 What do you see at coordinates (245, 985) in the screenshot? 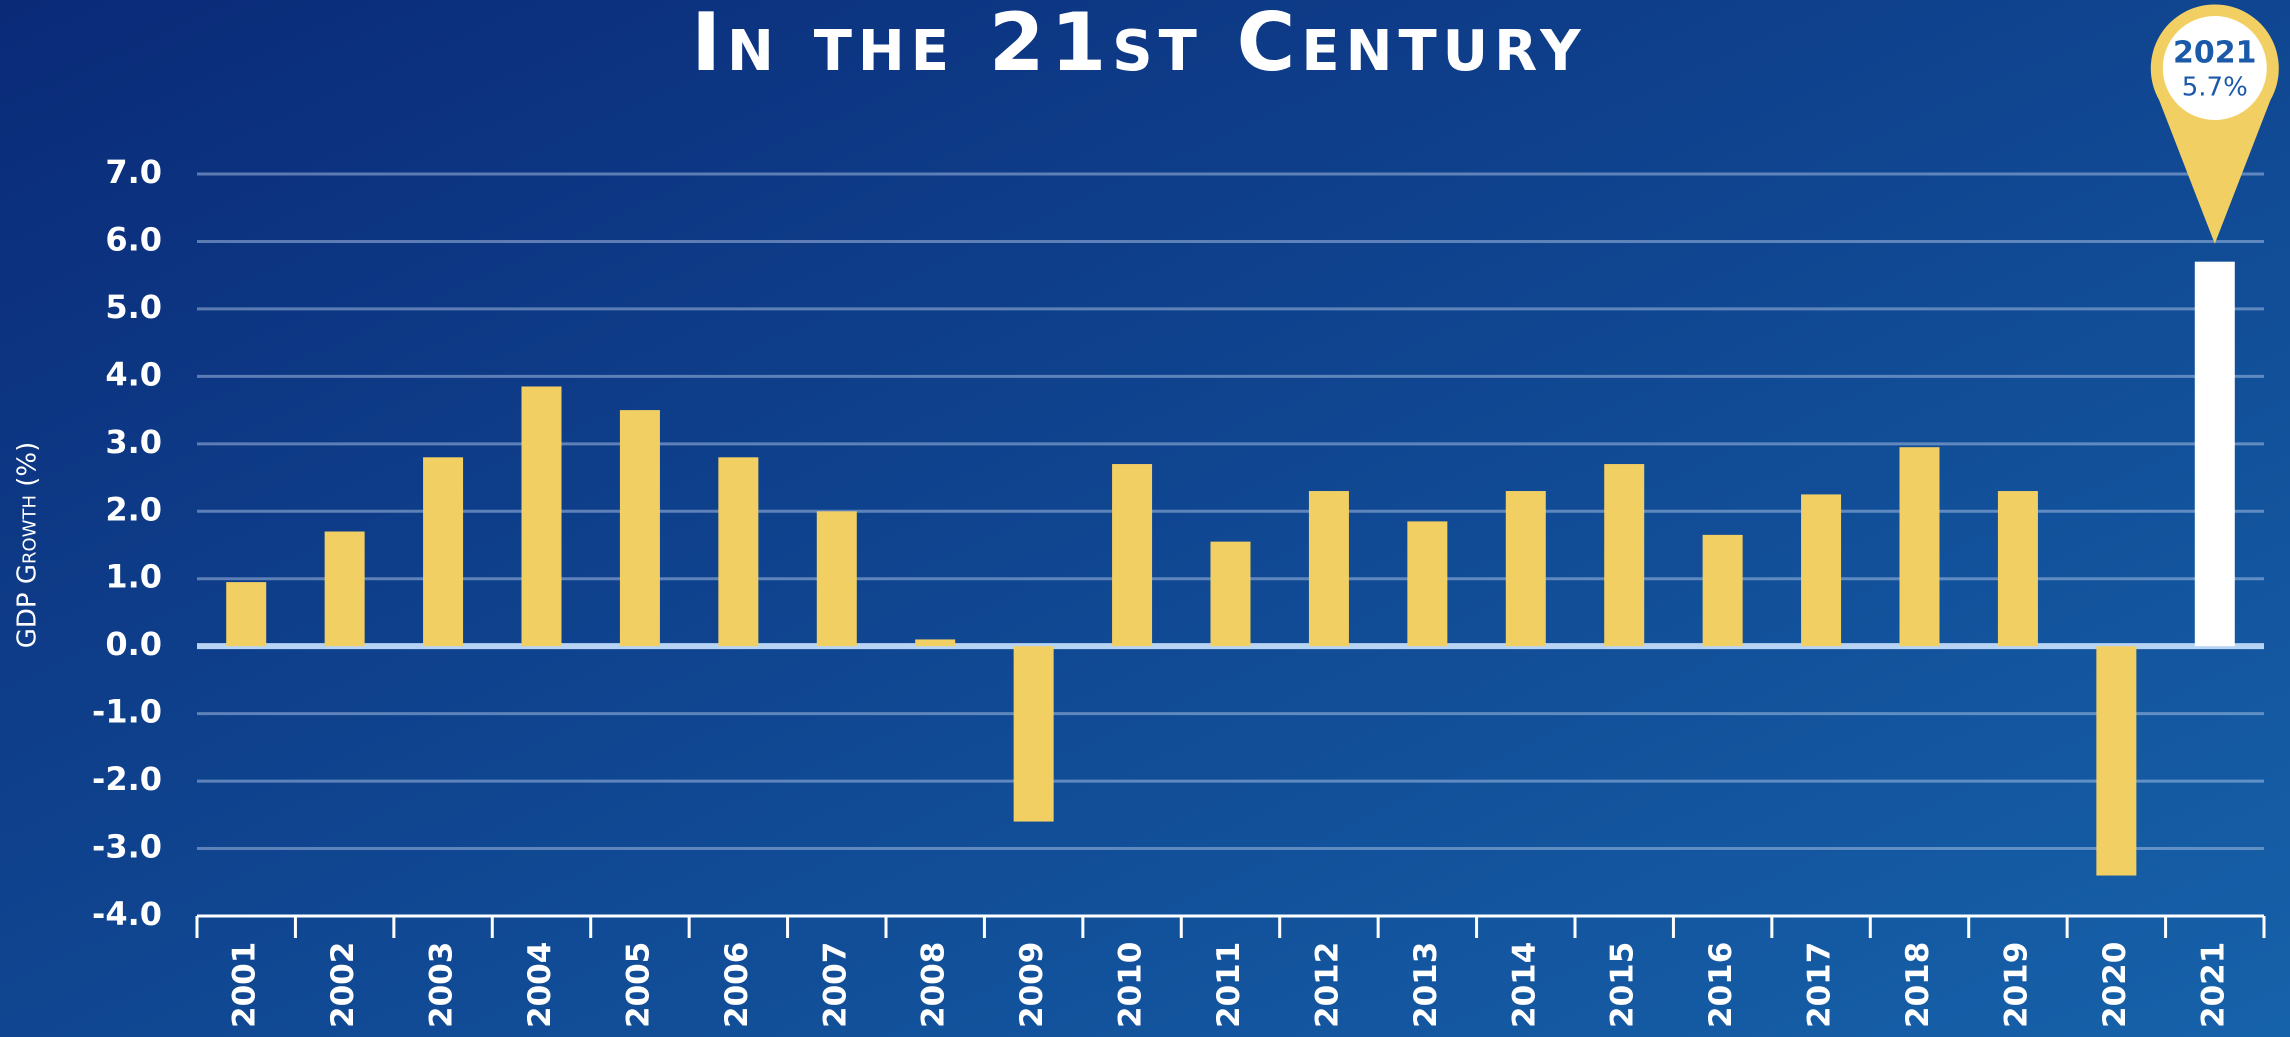
I see `x-tick-label: 2001` at bounding box center [245, 985].